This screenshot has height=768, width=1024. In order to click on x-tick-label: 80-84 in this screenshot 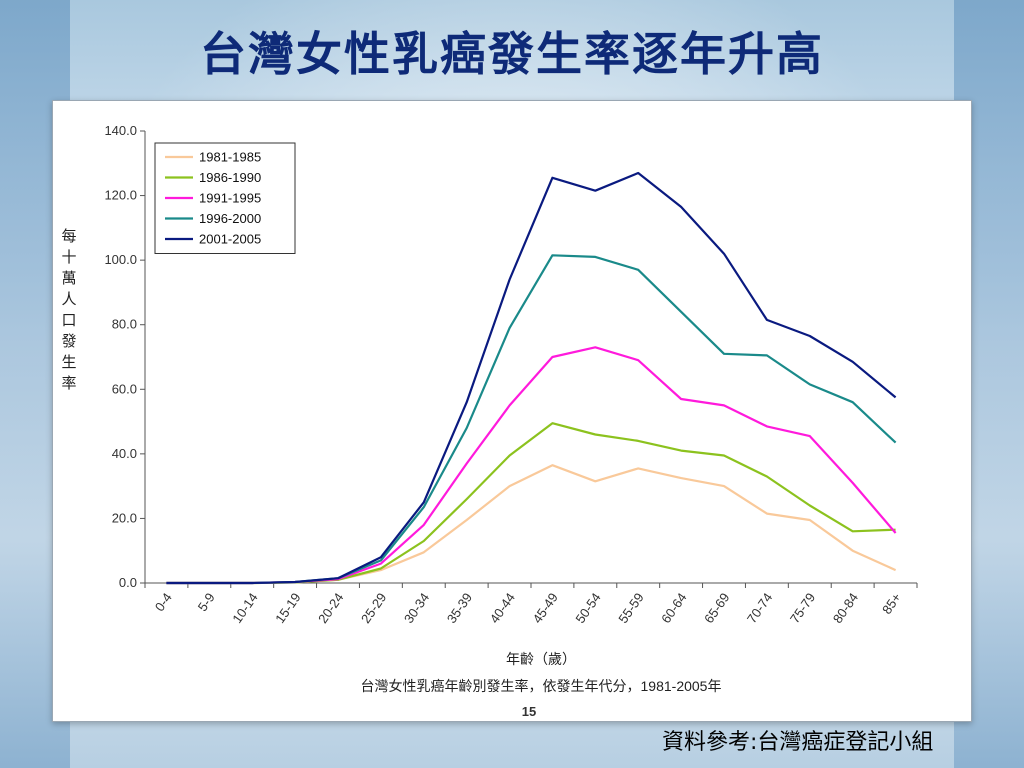, I will do `click(845, 608)`.